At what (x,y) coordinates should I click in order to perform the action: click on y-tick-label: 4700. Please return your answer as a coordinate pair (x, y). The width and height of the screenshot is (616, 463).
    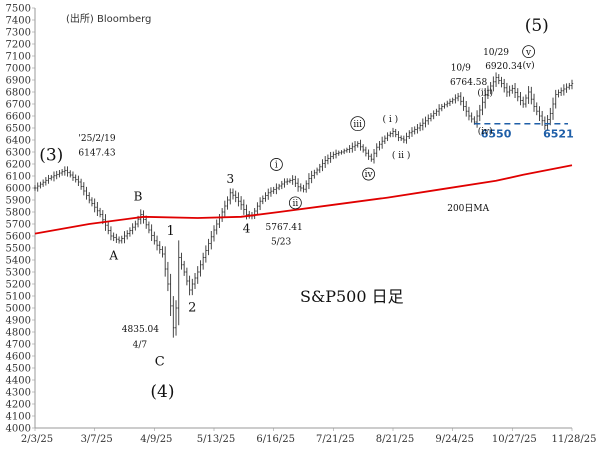
    Looking at the image, I should click on (18, 345).